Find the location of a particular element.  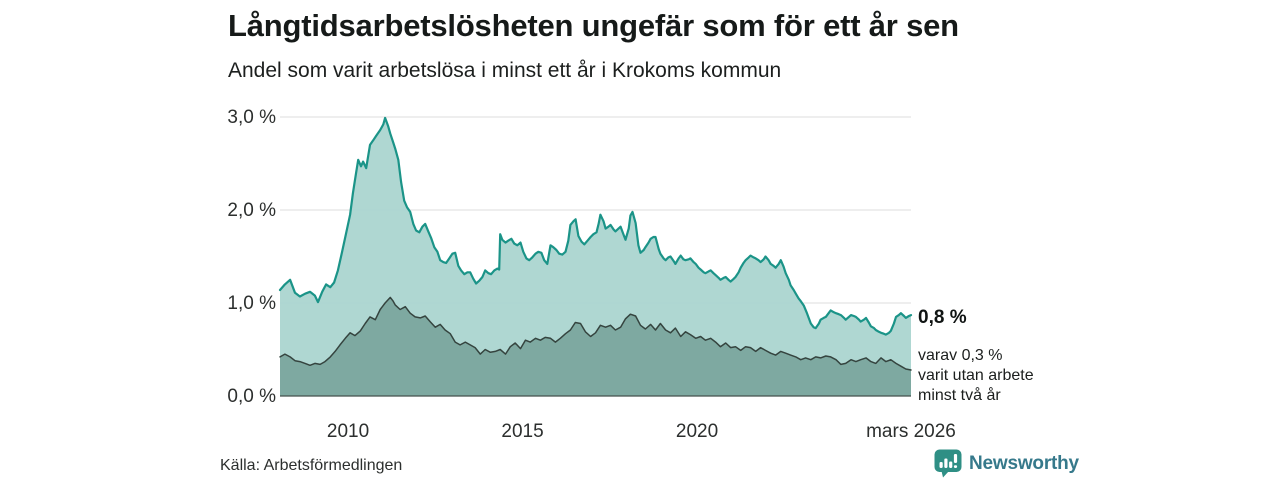

series-line-arbetslosa-minst-tva-ar is located at coordinates (595, 333).